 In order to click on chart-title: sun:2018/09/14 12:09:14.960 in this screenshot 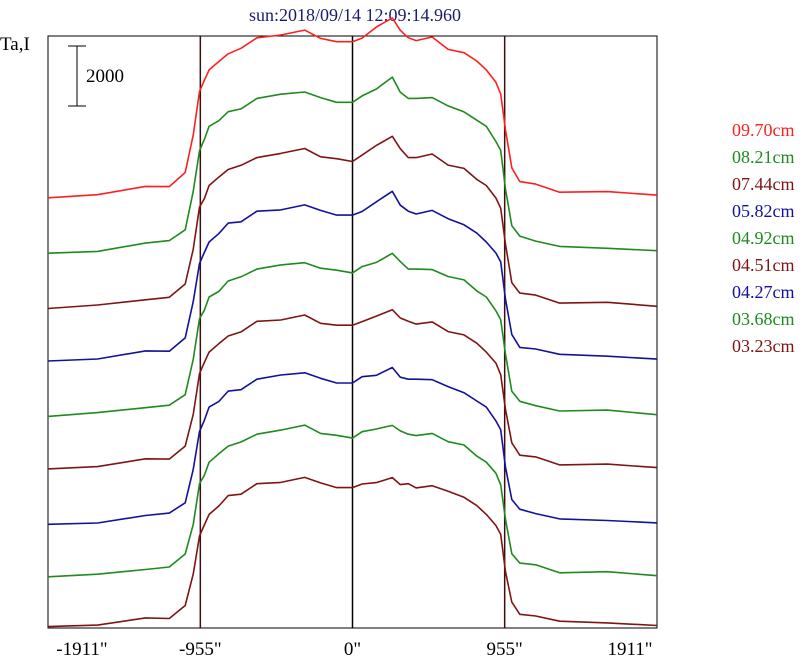, I will do `click(355, 15)`.